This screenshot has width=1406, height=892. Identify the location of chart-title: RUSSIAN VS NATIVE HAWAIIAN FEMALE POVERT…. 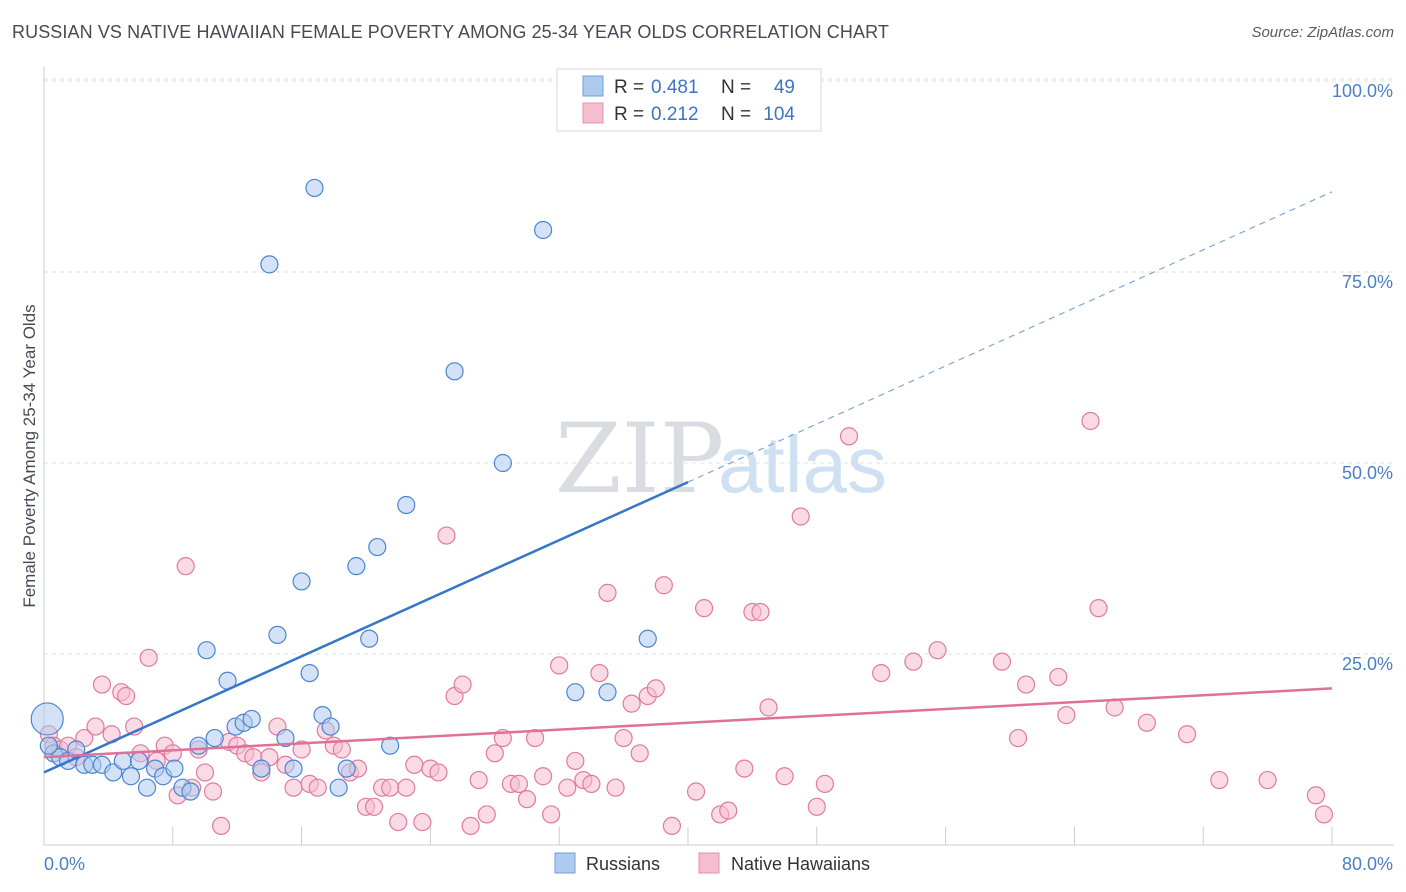
(450, 32).